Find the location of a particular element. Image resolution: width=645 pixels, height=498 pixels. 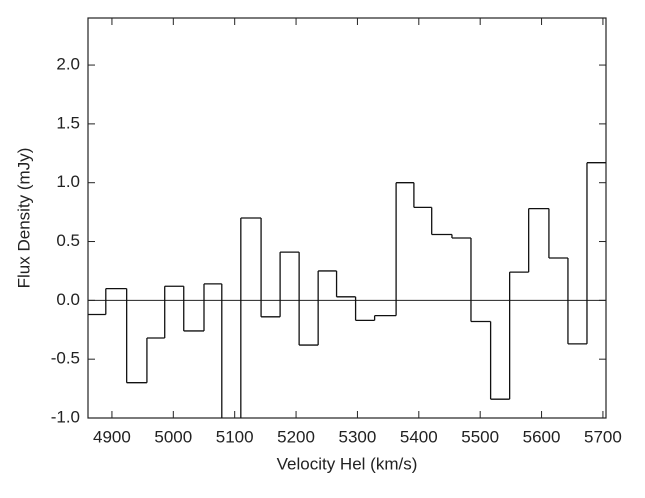

y-tick-label: 2.0 is located at coordinates (68, 64).